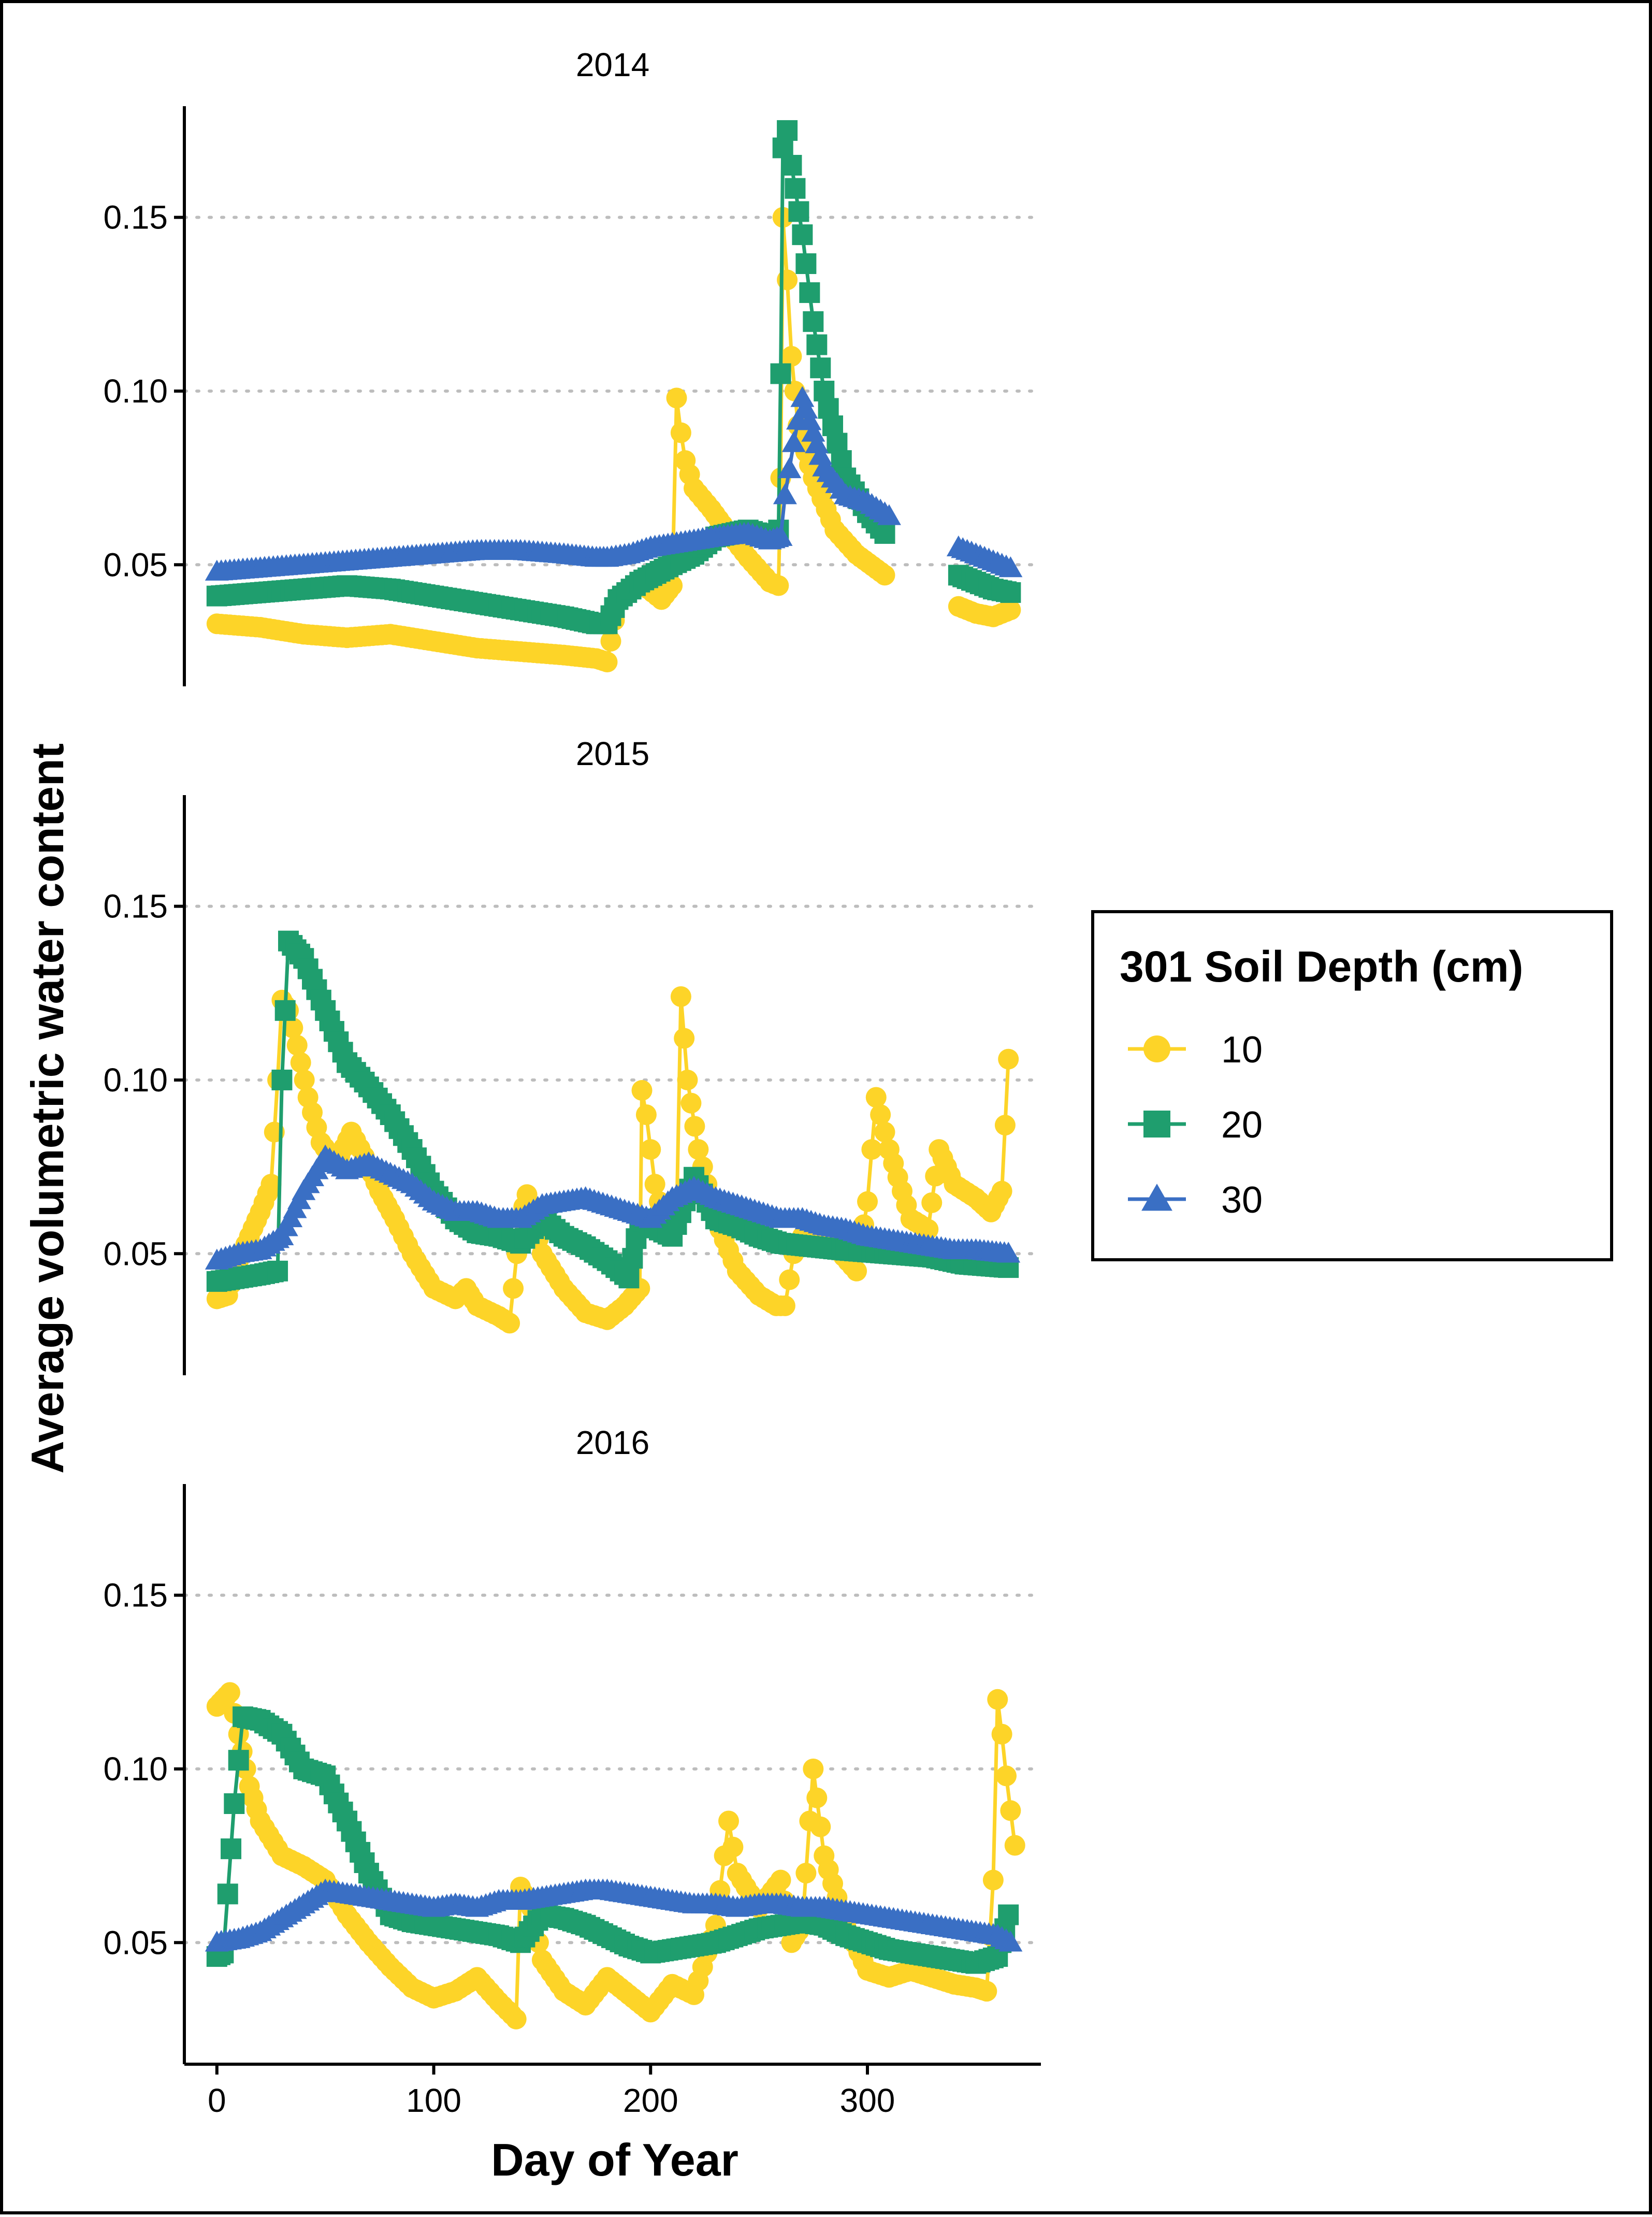 The image size is (1652, 2217). What do you see at coordinates (135, 1080) in the screenshot?
I see `y-tick-label: 0.10` at bounding box center [135, 1080].